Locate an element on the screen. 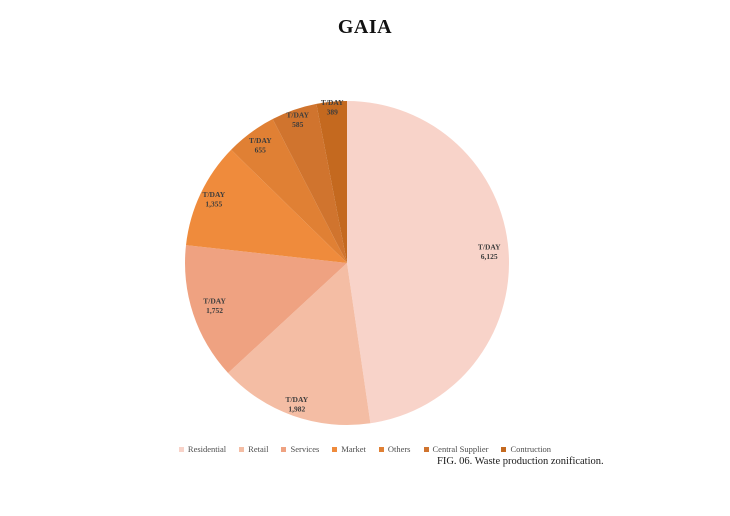  legend-item-retail: Retail is located at coordinates (253, 449).